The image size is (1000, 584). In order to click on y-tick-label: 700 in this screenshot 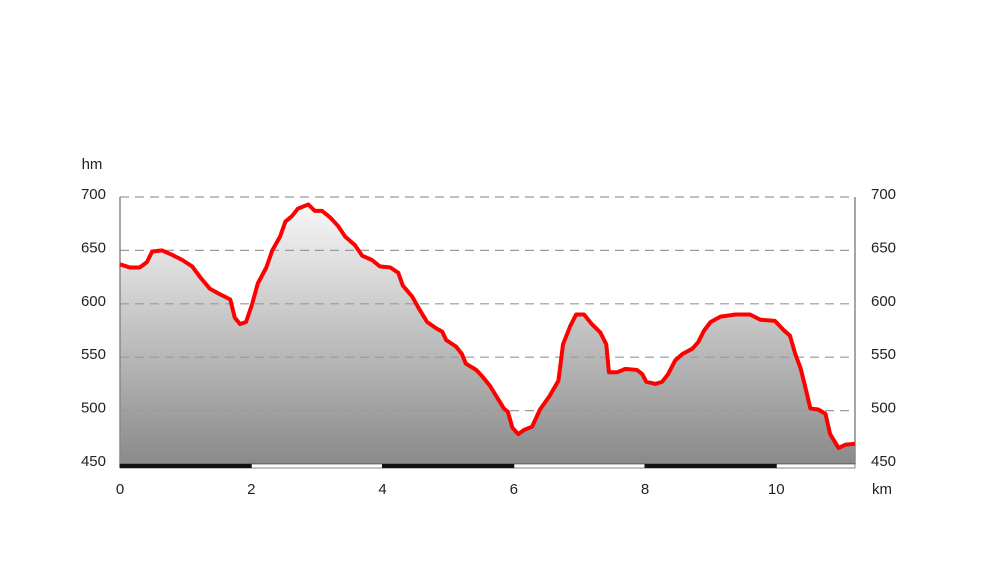, I will do `click(93, 194)`.